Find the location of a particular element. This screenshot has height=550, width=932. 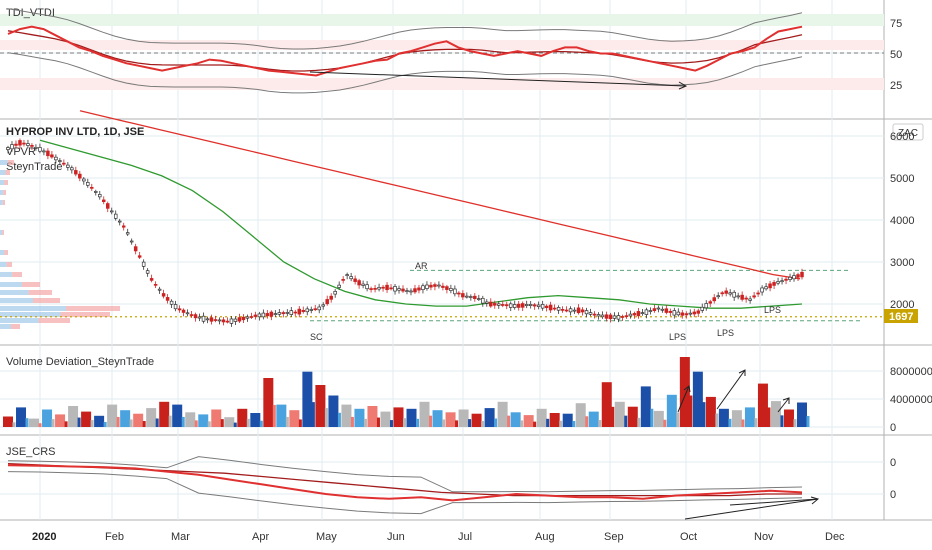

crs-y-axis: 0 0 is located at coordinates (893, 479).